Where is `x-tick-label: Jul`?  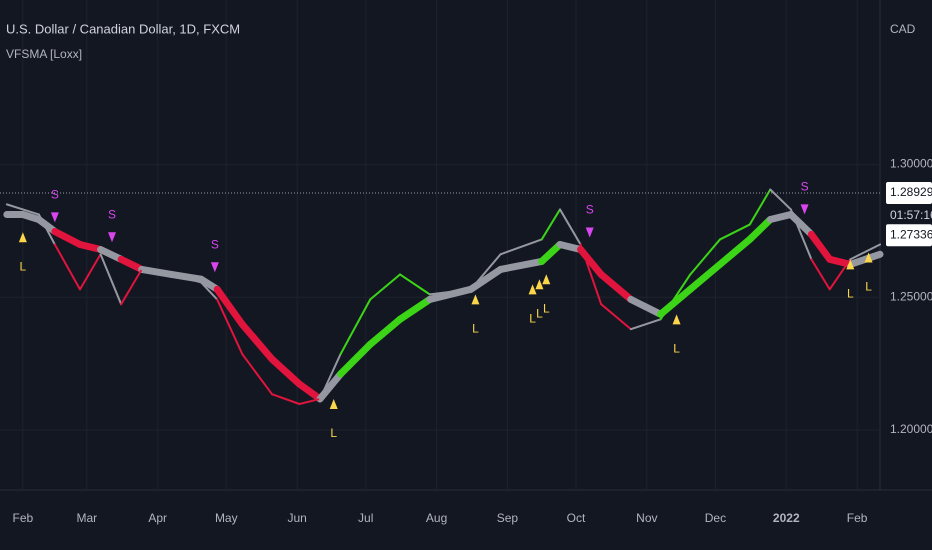
x-tick-label: Jul is located at coordinates (365, 518).